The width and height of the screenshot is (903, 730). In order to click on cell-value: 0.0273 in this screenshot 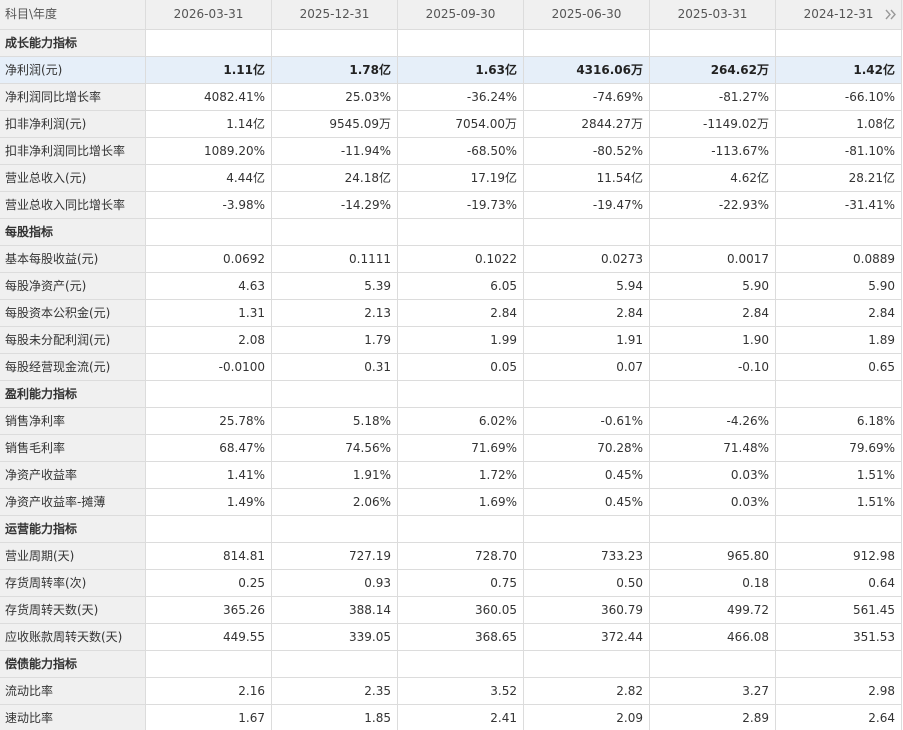, I will do `click(587, 259)`.